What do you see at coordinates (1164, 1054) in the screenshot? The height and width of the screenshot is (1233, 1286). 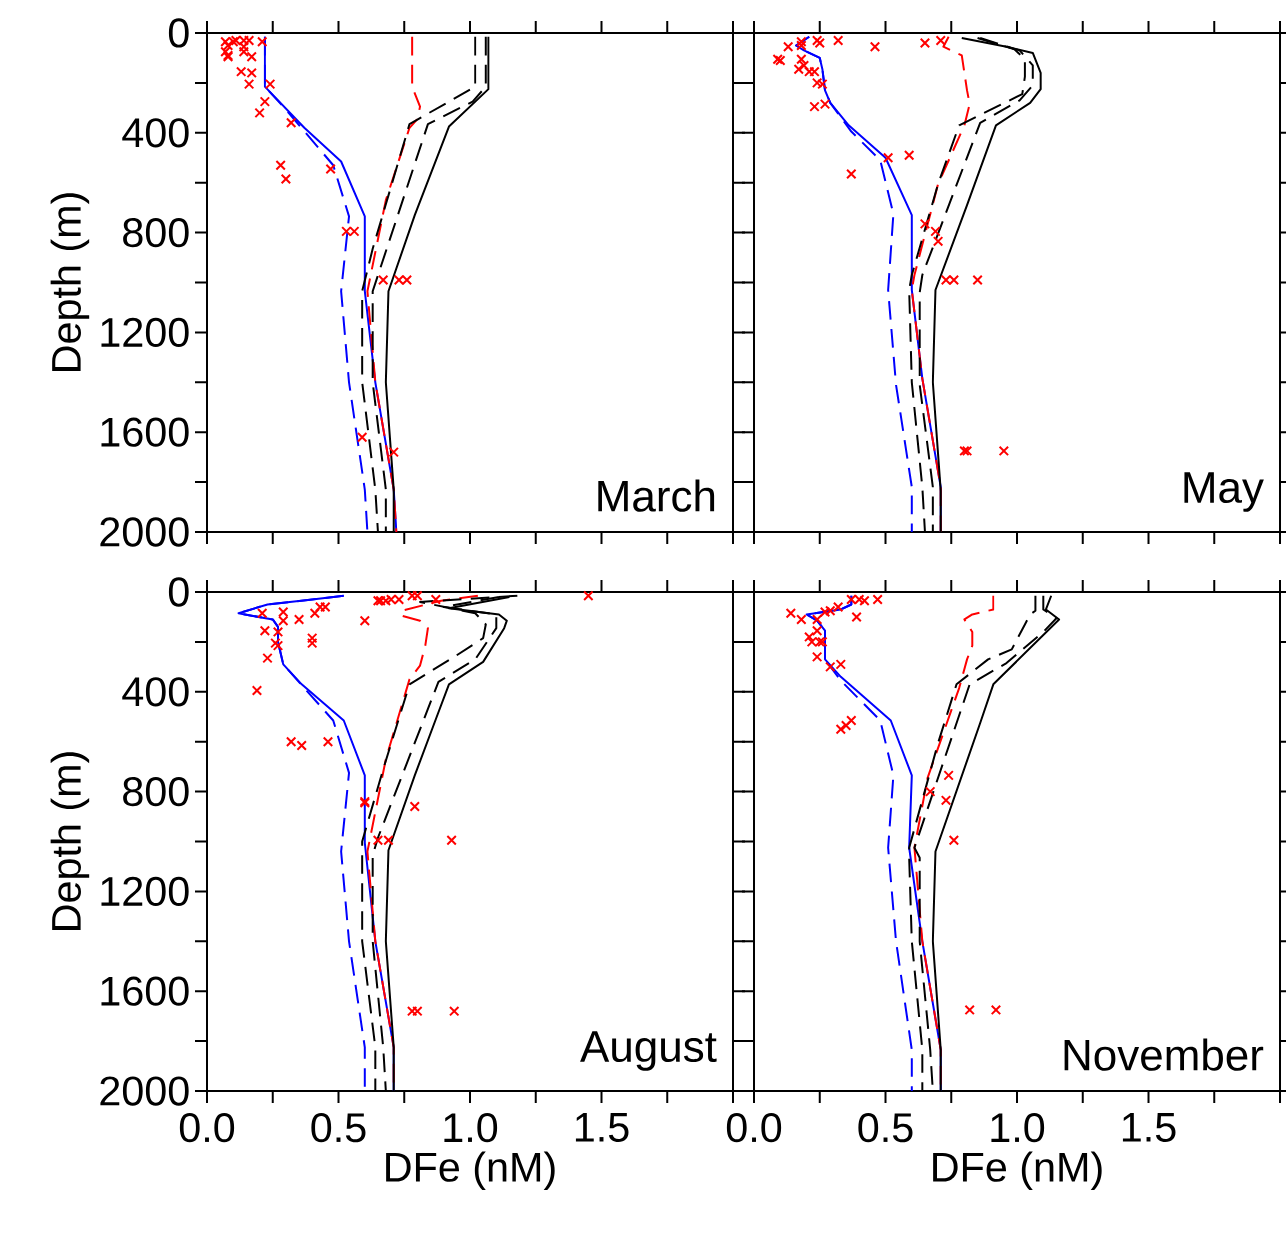 I see `annotation: November` at bounding box center [1164, 1054].